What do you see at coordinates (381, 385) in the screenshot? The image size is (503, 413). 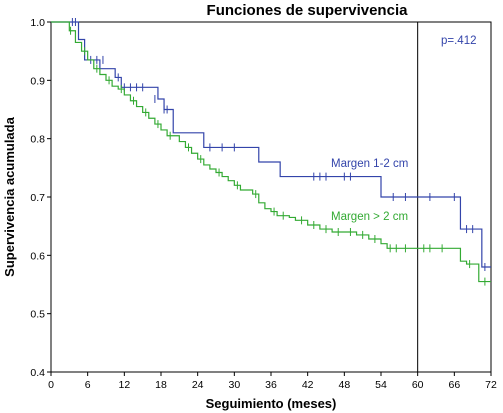 I see `x-tick-label: 54` at bounding box center [381, 385].